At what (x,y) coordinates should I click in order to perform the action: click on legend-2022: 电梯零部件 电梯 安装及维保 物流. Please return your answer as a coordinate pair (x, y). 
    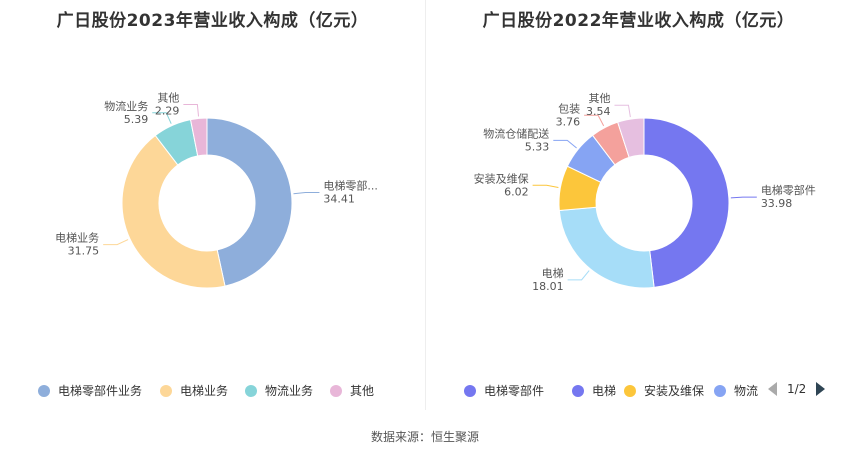
    Looking at the image, I should click on (638, 393).